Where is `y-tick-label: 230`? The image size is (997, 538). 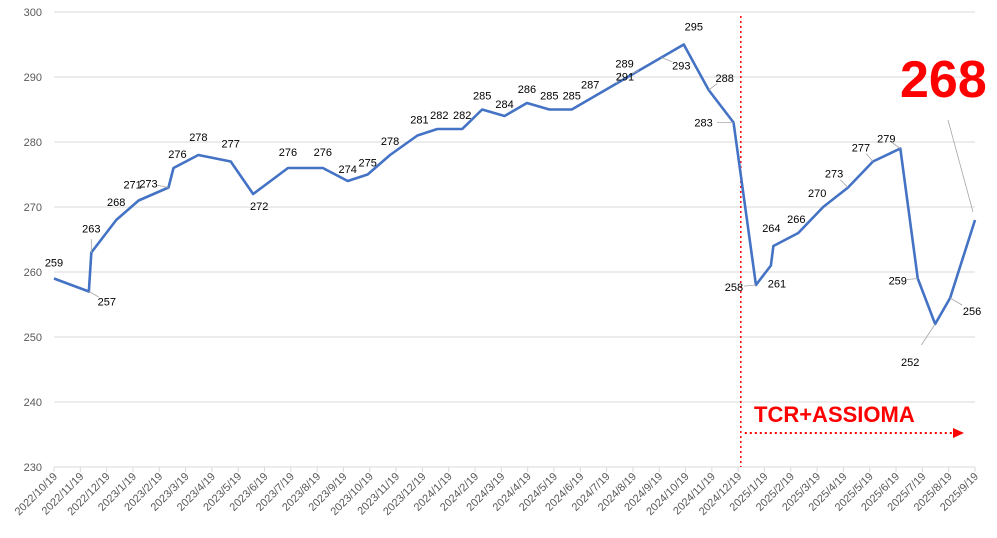
y-tick-label: 230 is located at coordinates (33, 468).